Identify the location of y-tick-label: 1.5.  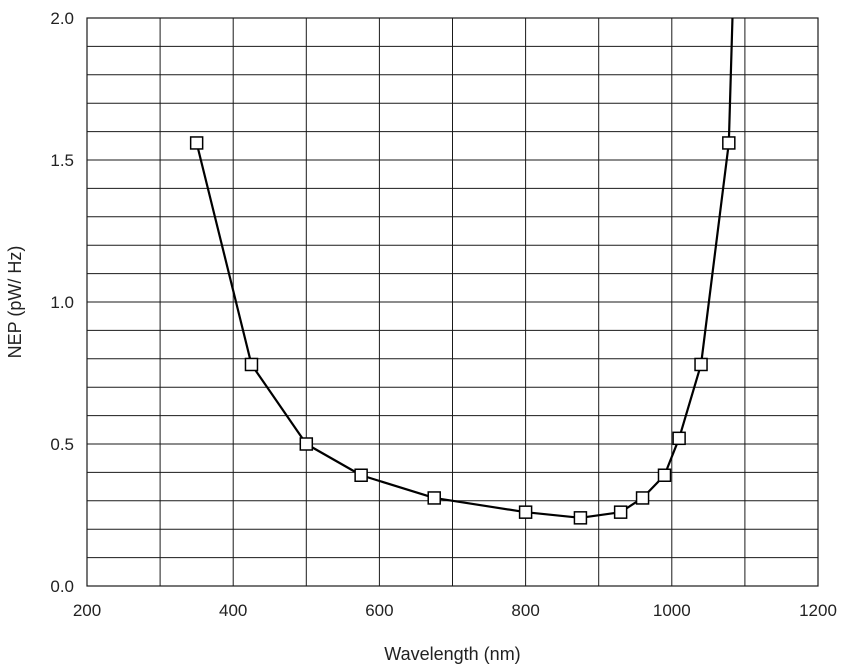
(62, 160).